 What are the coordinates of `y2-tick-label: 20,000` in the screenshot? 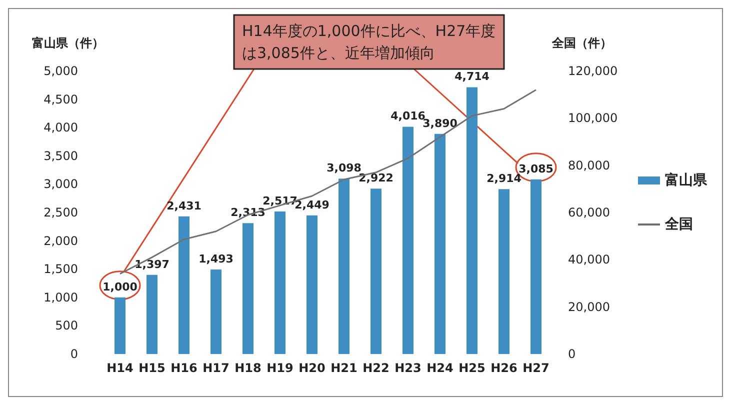 It's located at (589, 307).